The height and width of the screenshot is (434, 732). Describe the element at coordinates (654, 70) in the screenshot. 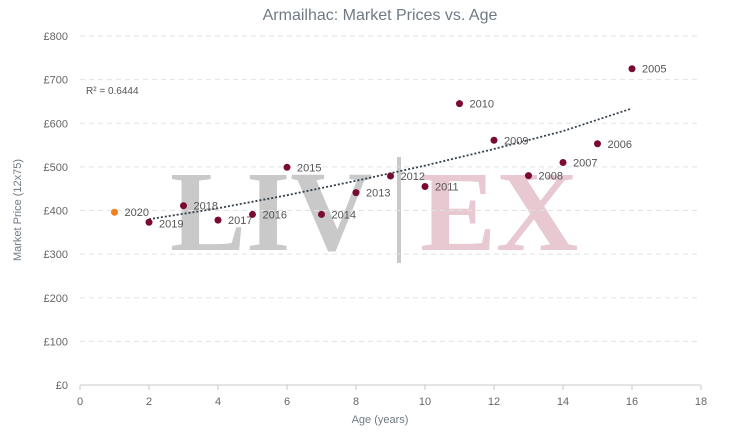

I see `data-label: 2005` at that location.